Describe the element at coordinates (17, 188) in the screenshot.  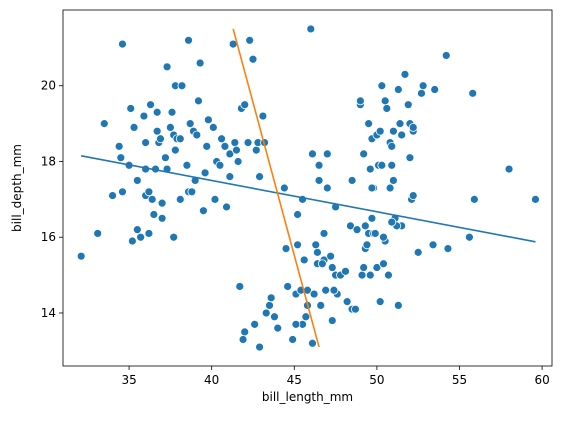
I see `y-axis-label: bill_depth_mm` at that location.